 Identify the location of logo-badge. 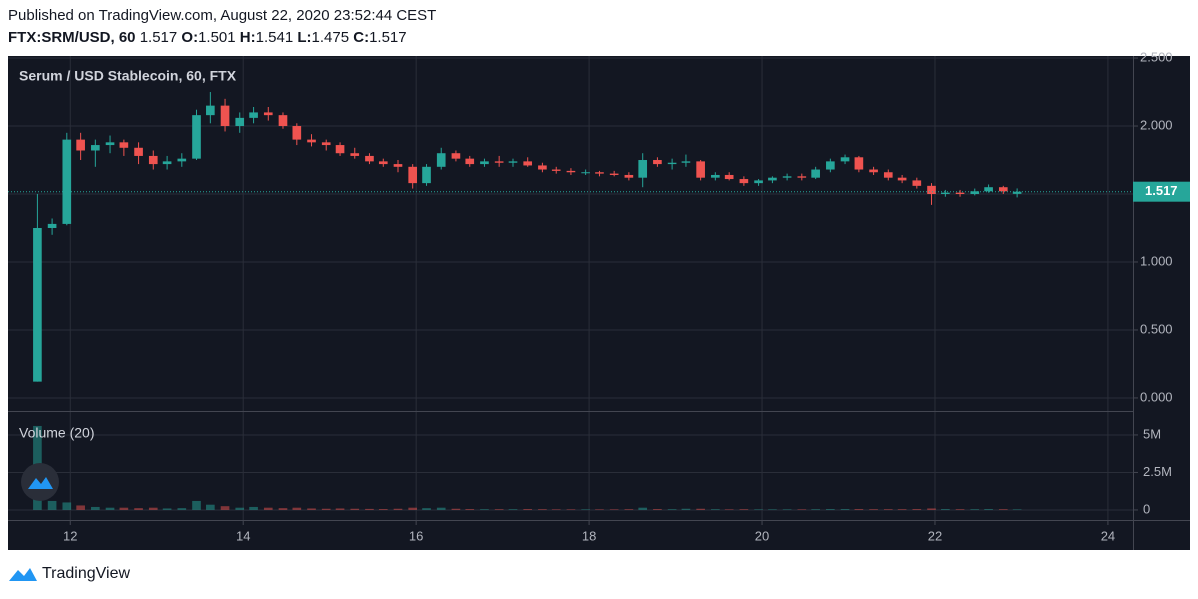
(40, 482).